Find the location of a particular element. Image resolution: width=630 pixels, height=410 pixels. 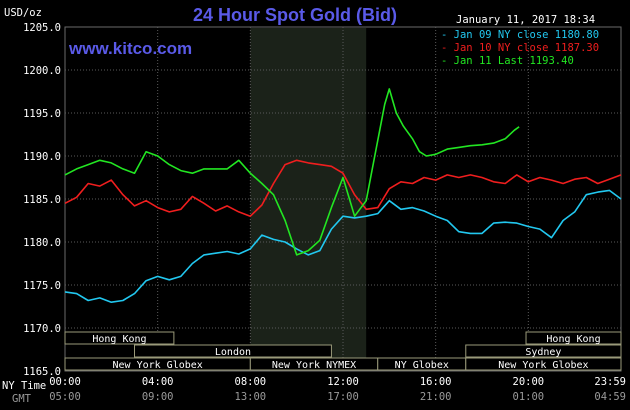

market-session-label: Sydney is located at coordinates (543, 352).